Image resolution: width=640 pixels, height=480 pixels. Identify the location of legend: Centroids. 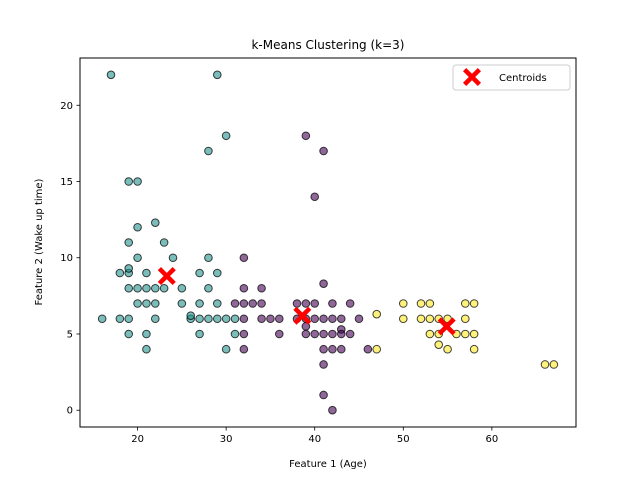
(511, 77).